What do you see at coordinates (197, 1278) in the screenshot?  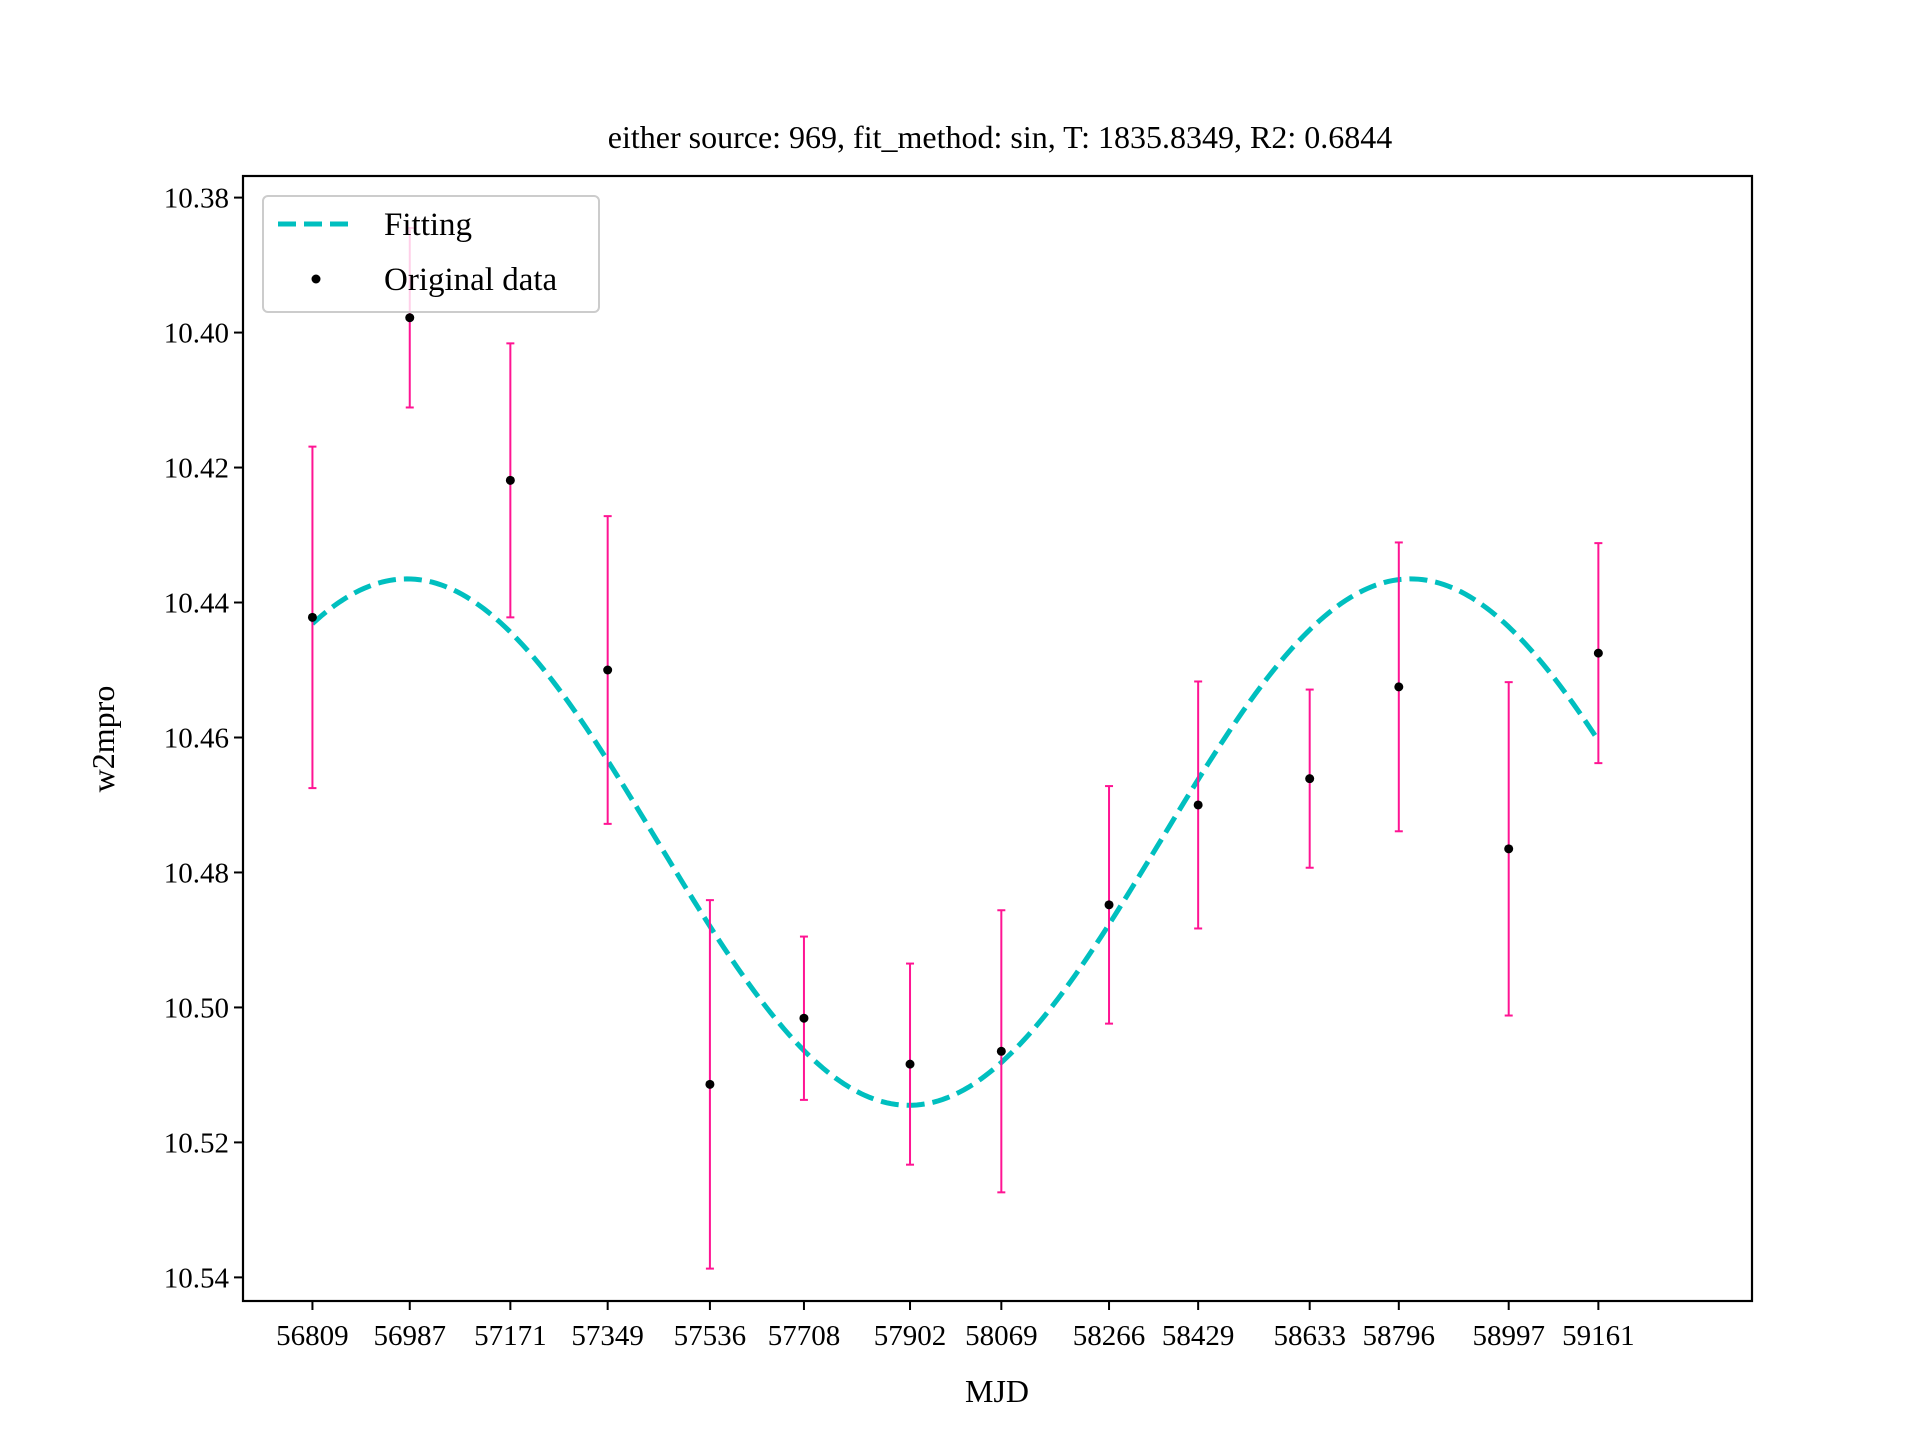 I see `y-tick-label: 10.54` at bounding box center [197, 1278].